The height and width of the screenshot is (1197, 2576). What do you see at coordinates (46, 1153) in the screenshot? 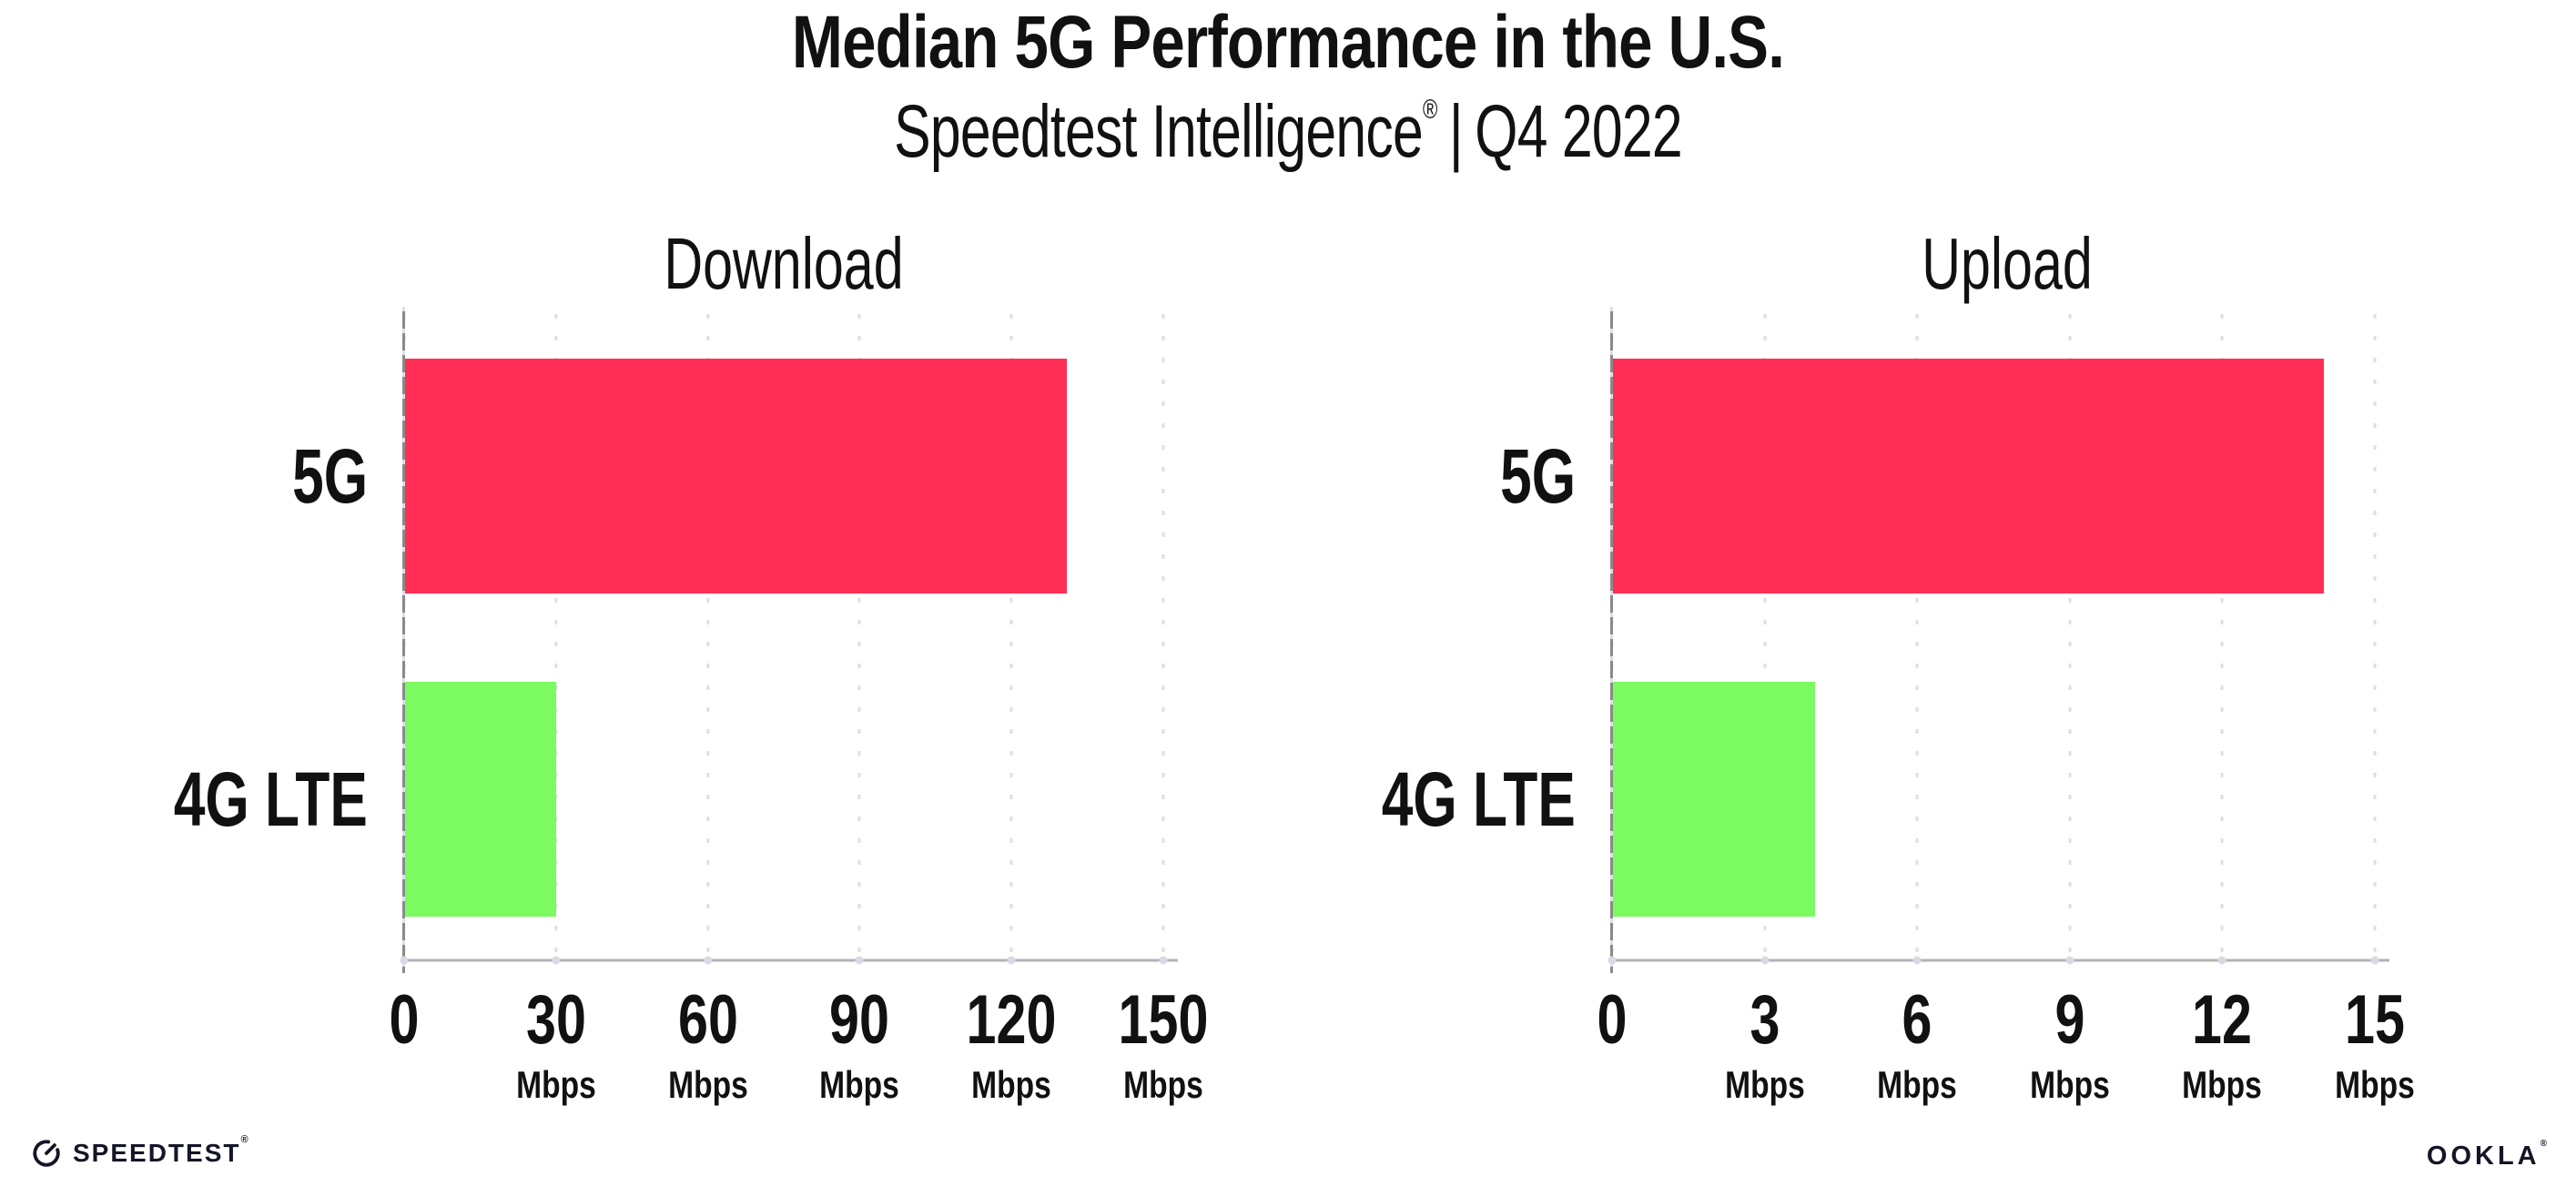
I see `speedtest-gauge-icon` at bounding box center [46, 1153].